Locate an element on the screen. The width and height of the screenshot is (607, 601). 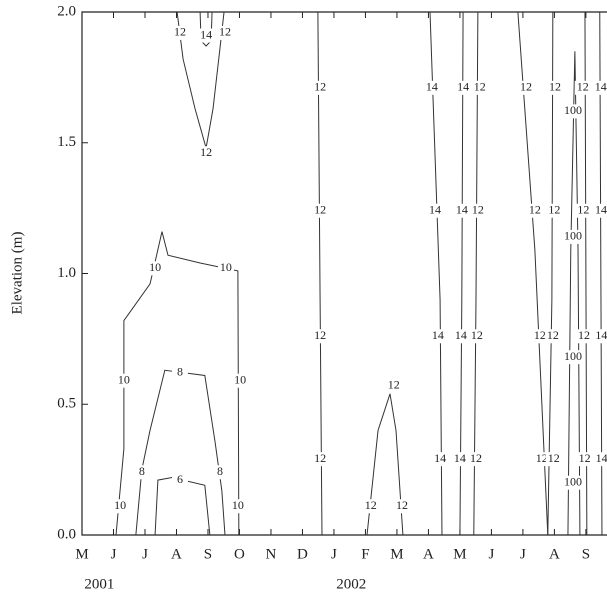
y-tick-label: 1.5 is located at coordinates (66, 142).